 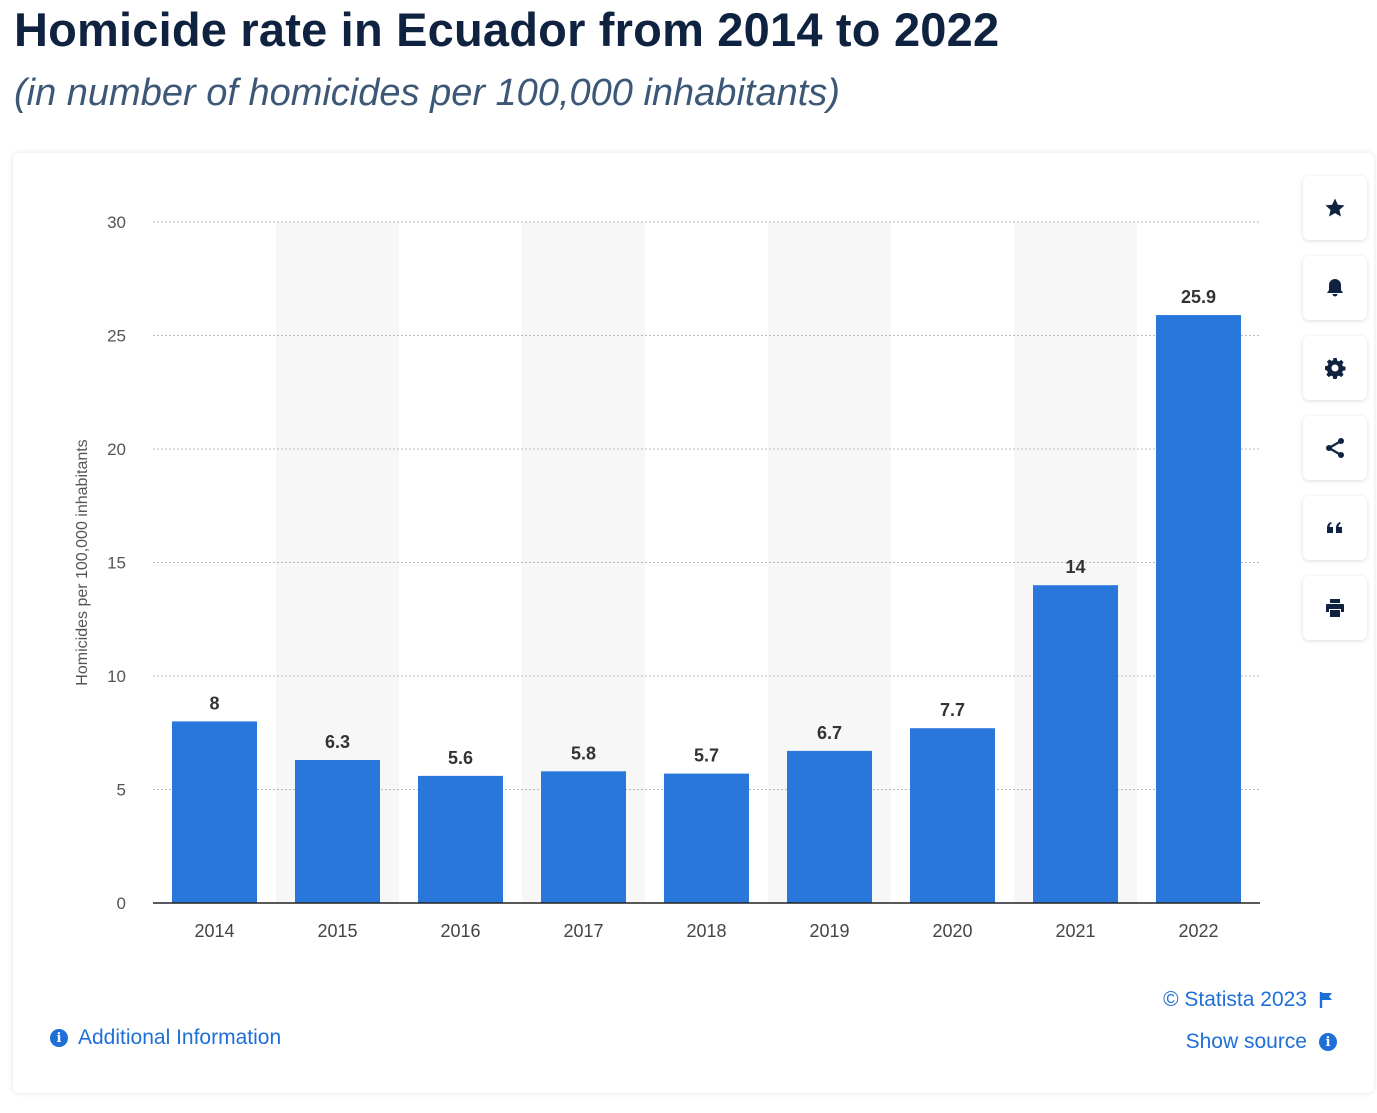 I want to click on bar-value-label: 8, so click(x=214, y=703).